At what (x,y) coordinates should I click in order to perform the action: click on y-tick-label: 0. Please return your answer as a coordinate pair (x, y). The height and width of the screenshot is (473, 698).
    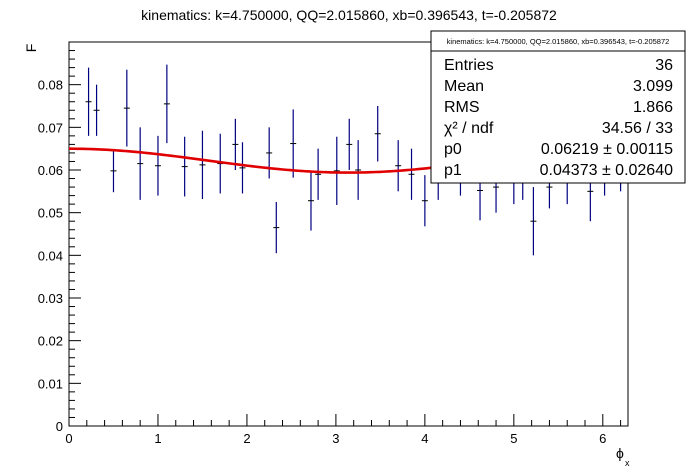
    Looking at the image, I should click on (59, 426).